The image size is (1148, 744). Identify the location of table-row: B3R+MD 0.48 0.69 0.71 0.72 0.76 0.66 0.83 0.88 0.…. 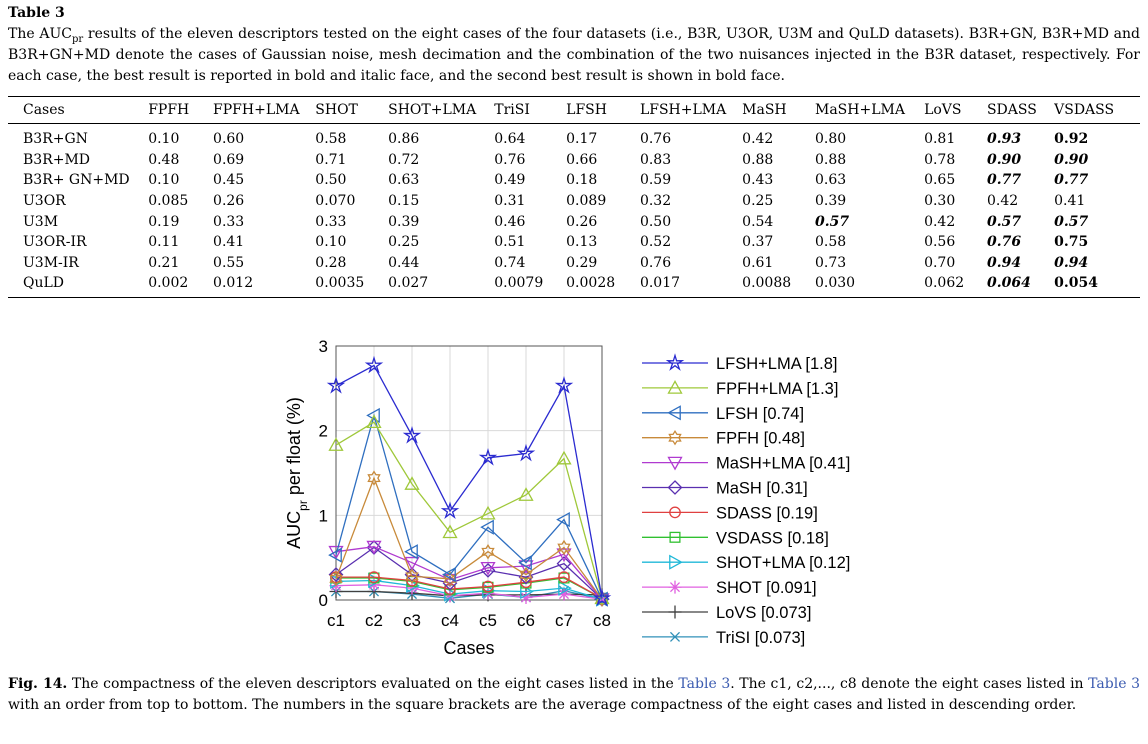
(574, 160).